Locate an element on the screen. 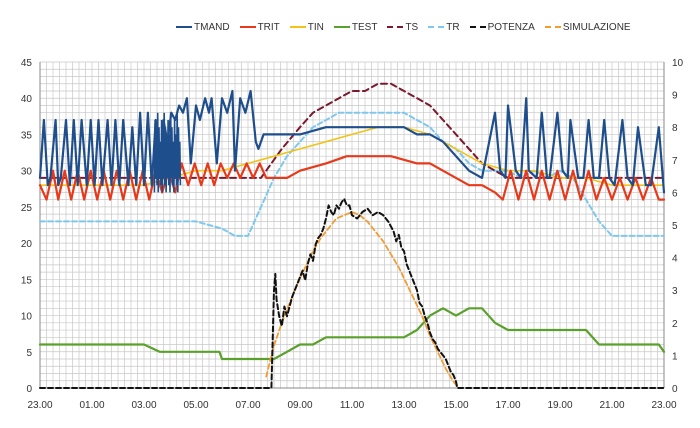 Image resolution: width=700 pixels, height=428 pixels. y-left-tick-label: 40 is located at coordinates (27, 99).